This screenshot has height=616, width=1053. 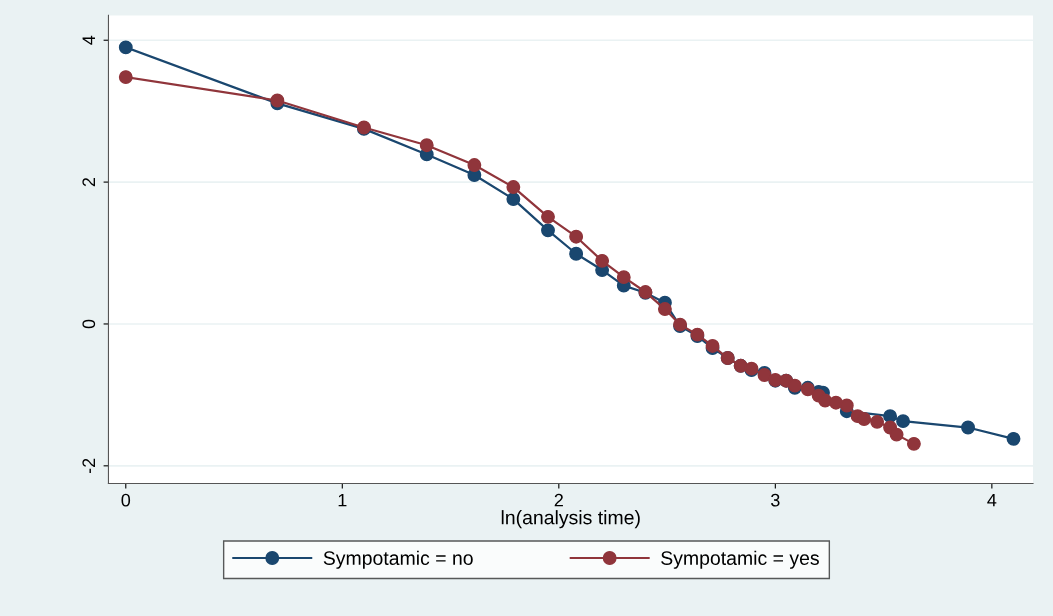 What do you see at coordinates (89, 324) in the screenshot?
I see `y-tick-label: 0` at bounding box center [89, 324].